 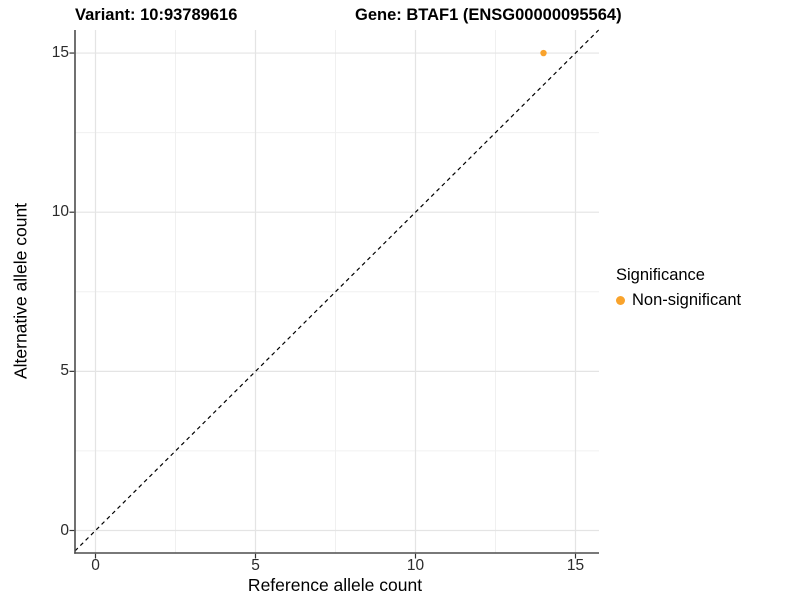 What do you see at coordinates (415, 565) in the screenshot?
I see `x-tick-label: 10` at bounding box center [415, 565].